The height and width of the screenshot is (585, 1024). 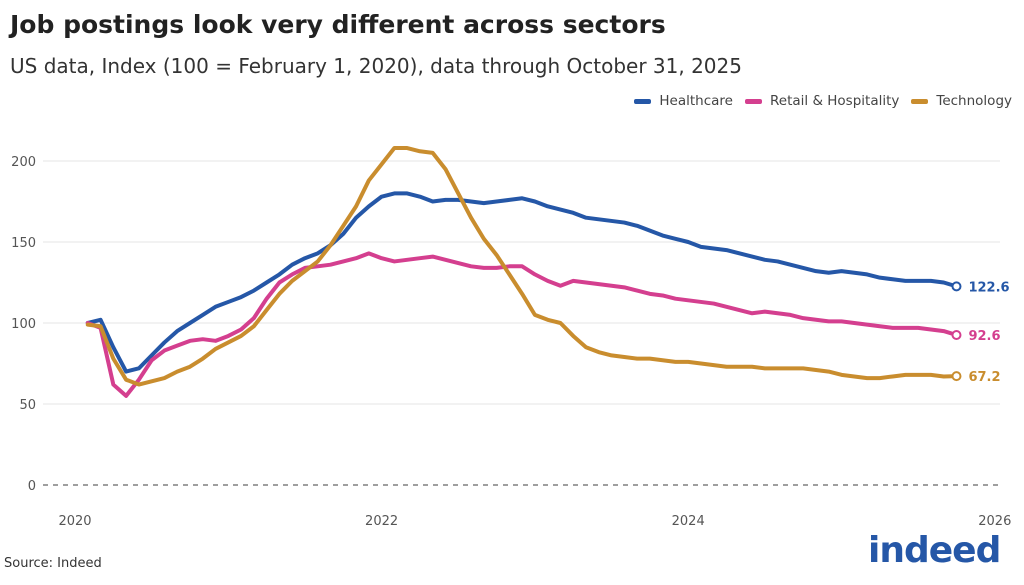 What do you see at coordinates (23, 162) in the screenshot?
I see `y-tick-label: 200` at bounding box center [23, 162].